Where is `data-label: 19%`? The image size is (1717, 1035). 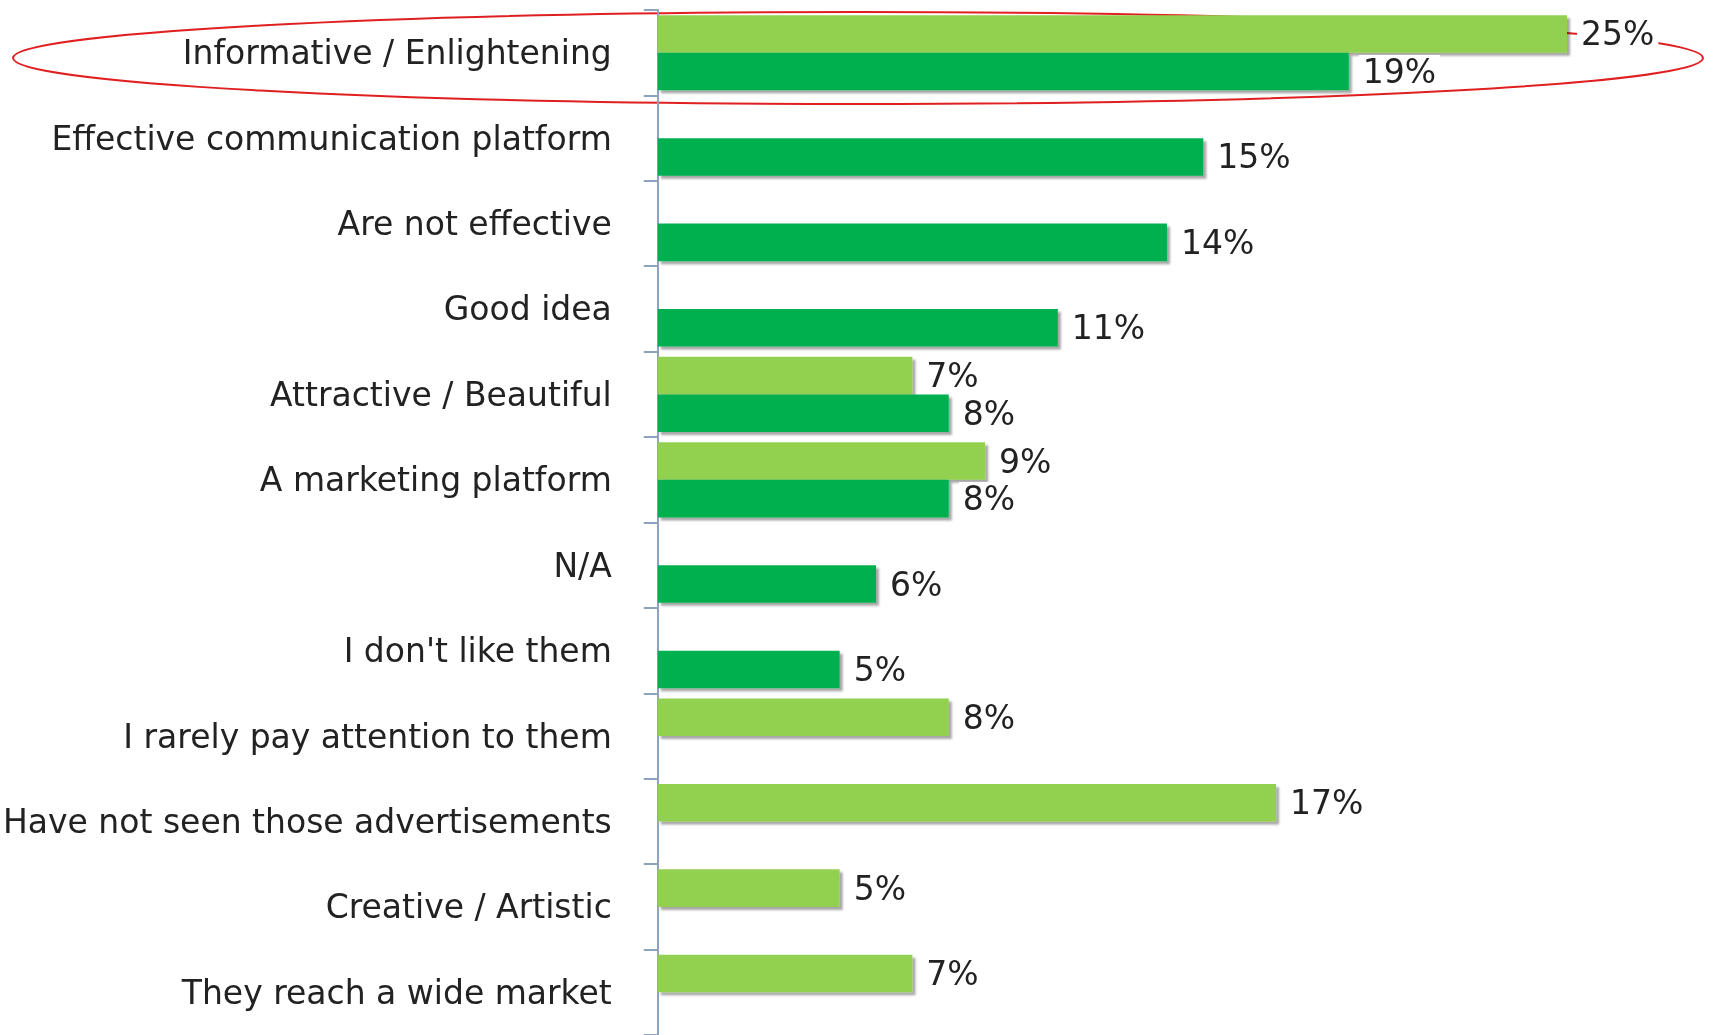
data-label: 19% is located at coordinates (1399, 71).